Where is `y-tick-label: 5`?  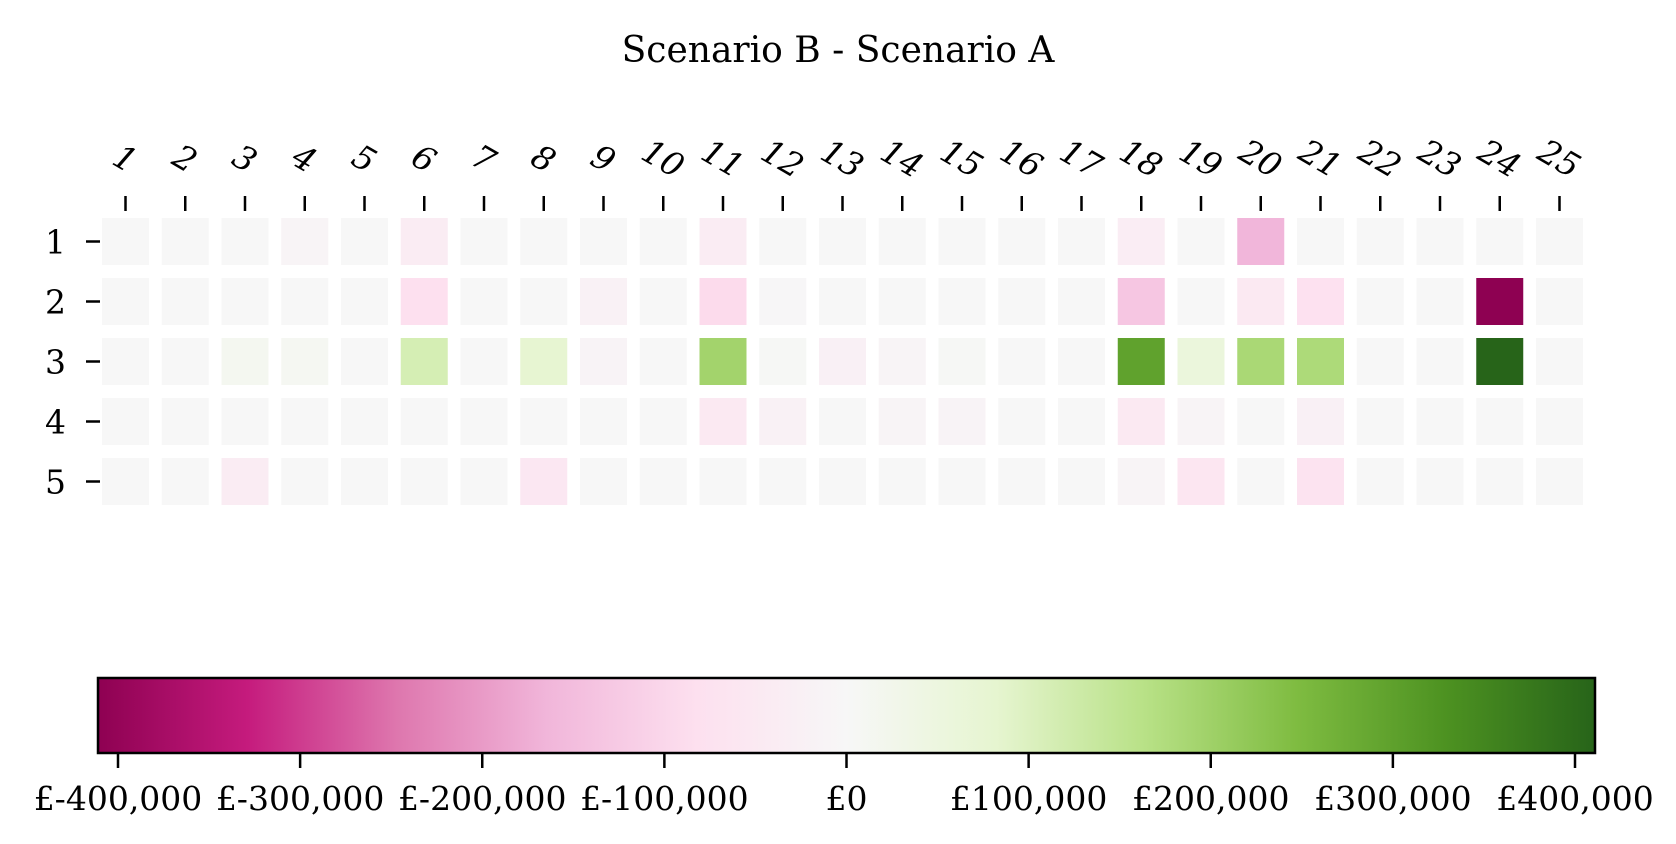
y-tick-label: 5 is located at coordinates (55, 482).